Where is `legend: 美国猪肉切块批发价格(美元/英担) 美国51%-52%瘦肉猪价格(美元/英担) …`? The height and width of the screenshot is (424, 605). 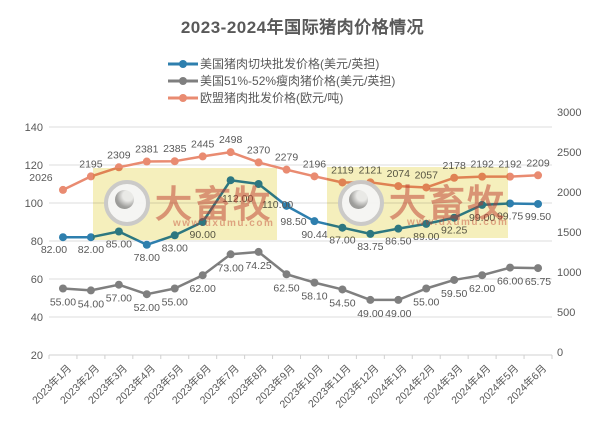 legend: 美国猪肉切块批发价格(美元/英担) 美国51%-52%瘦肉猪价格(美元/英担) … is located at coordinates (281, 80).